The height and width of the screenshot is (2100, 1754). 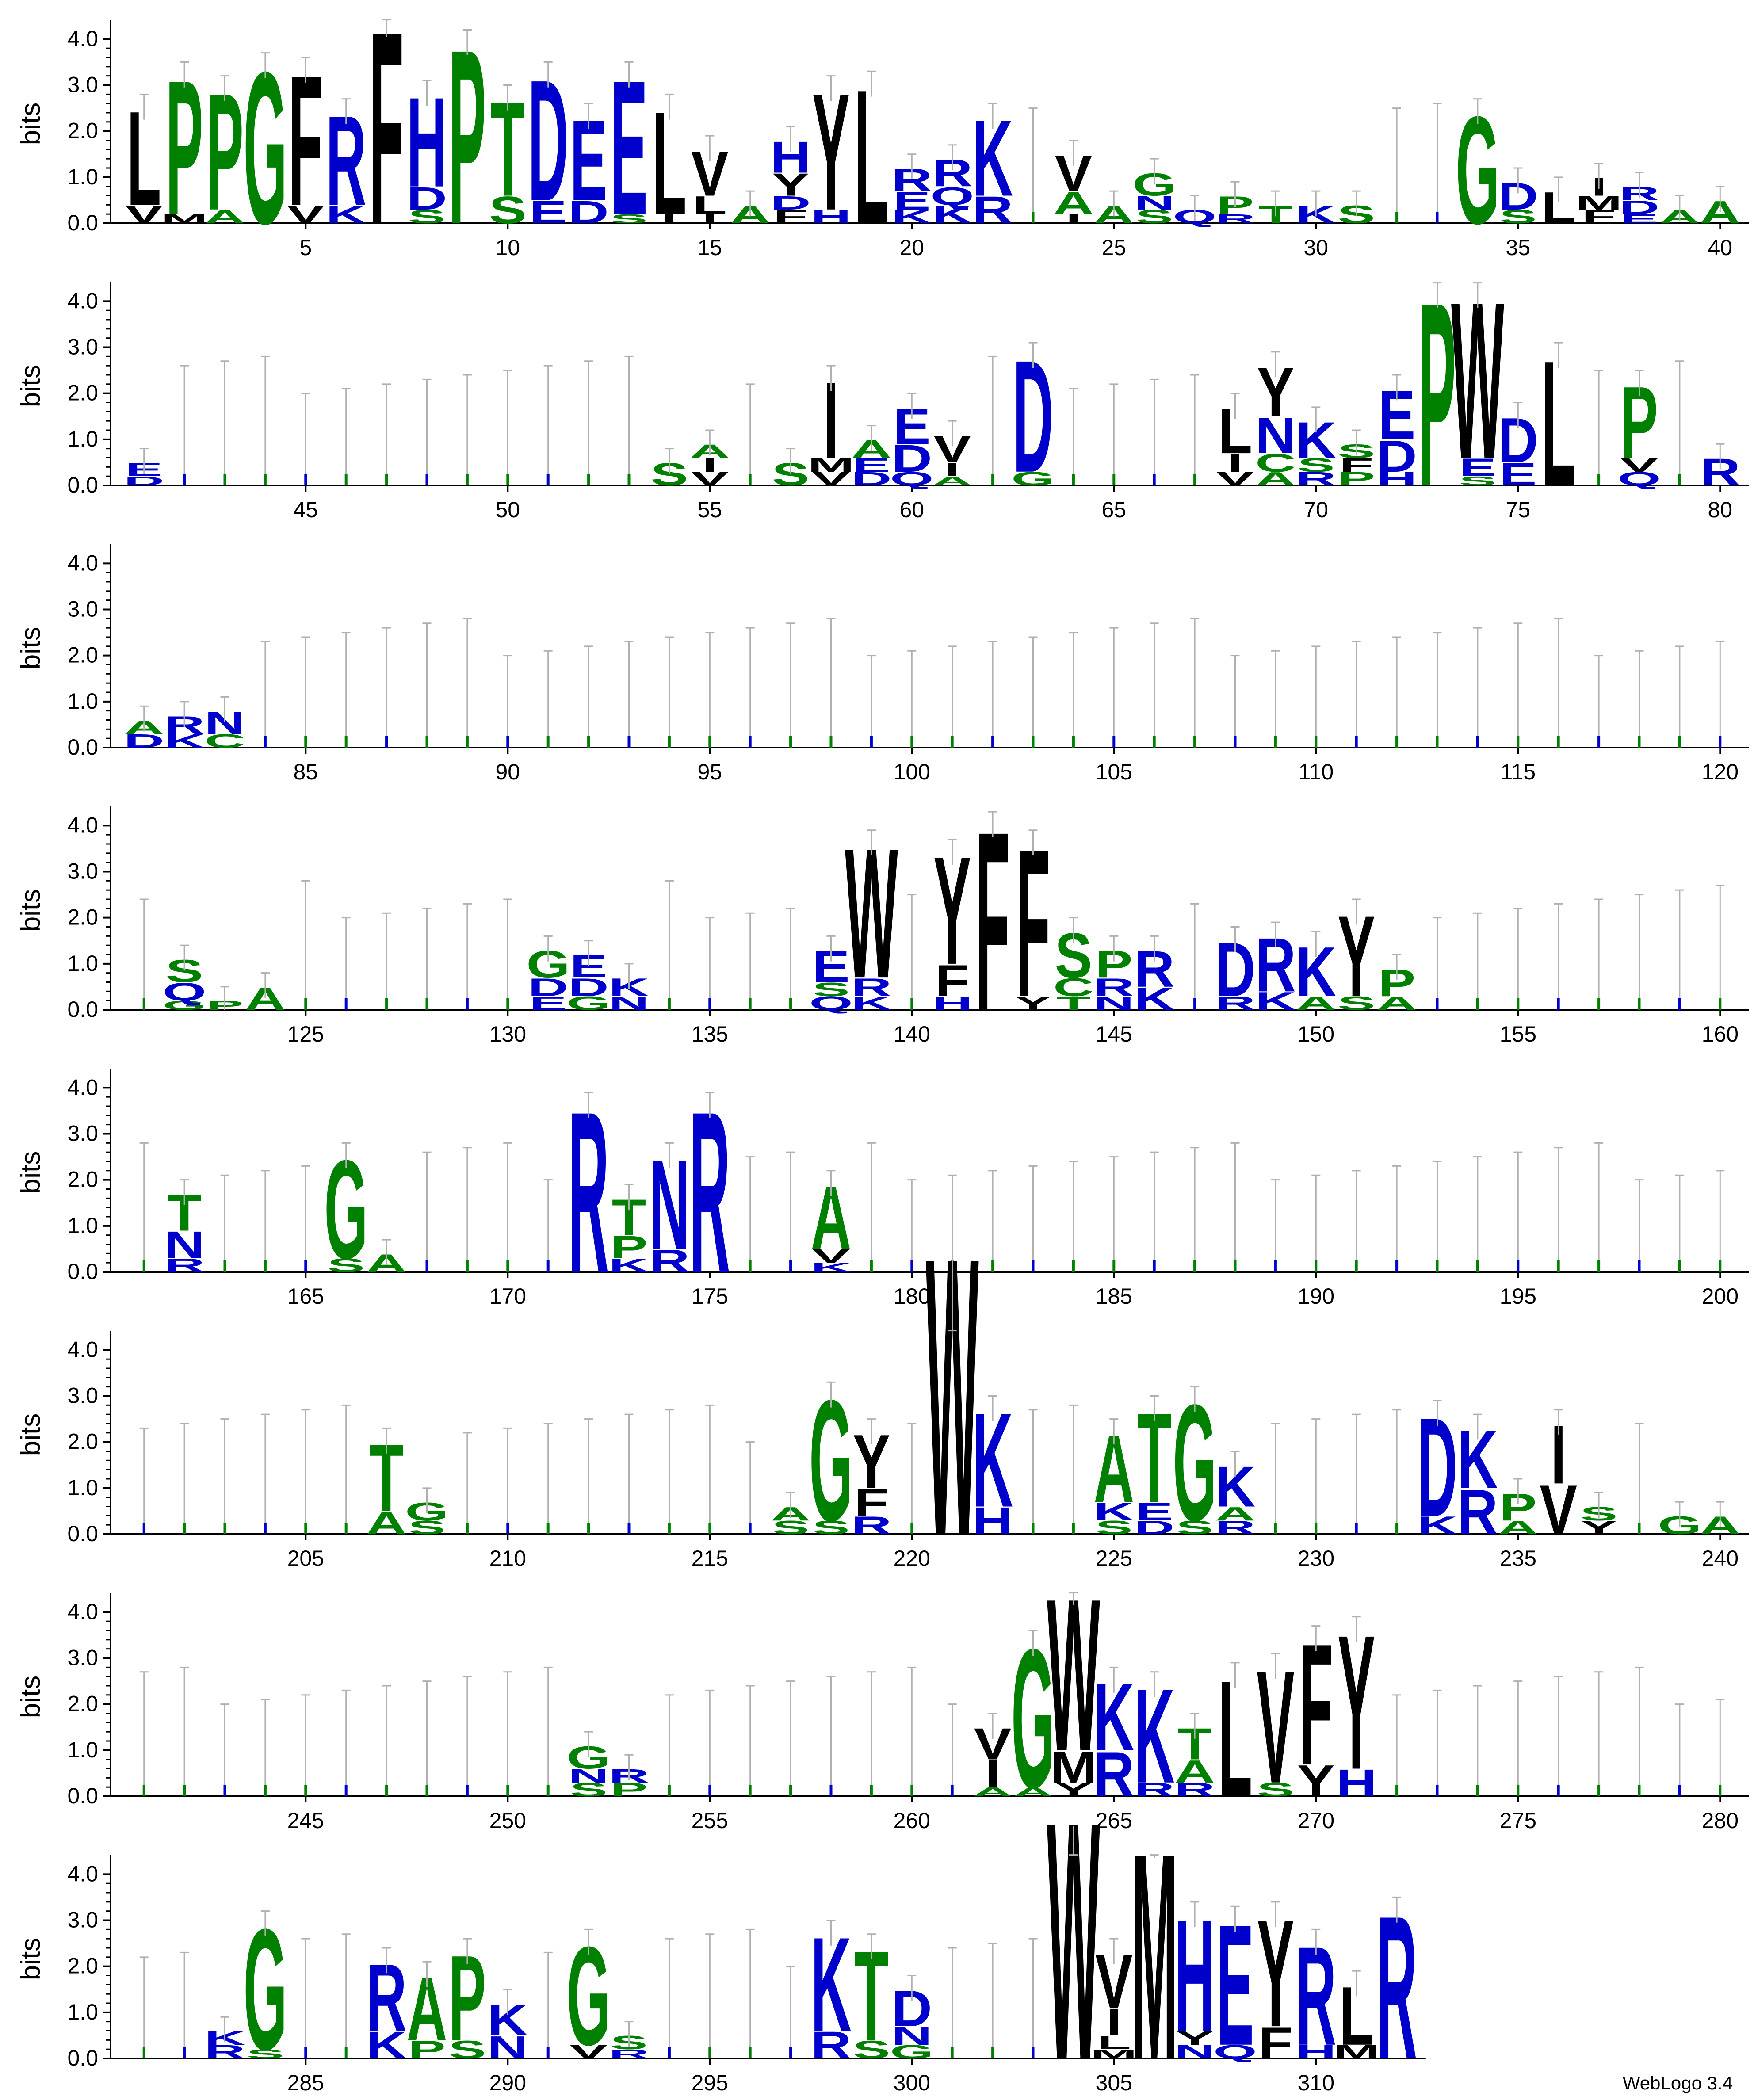 I want to click on y-tick-label: 1.0, so click(x=82, y=439).